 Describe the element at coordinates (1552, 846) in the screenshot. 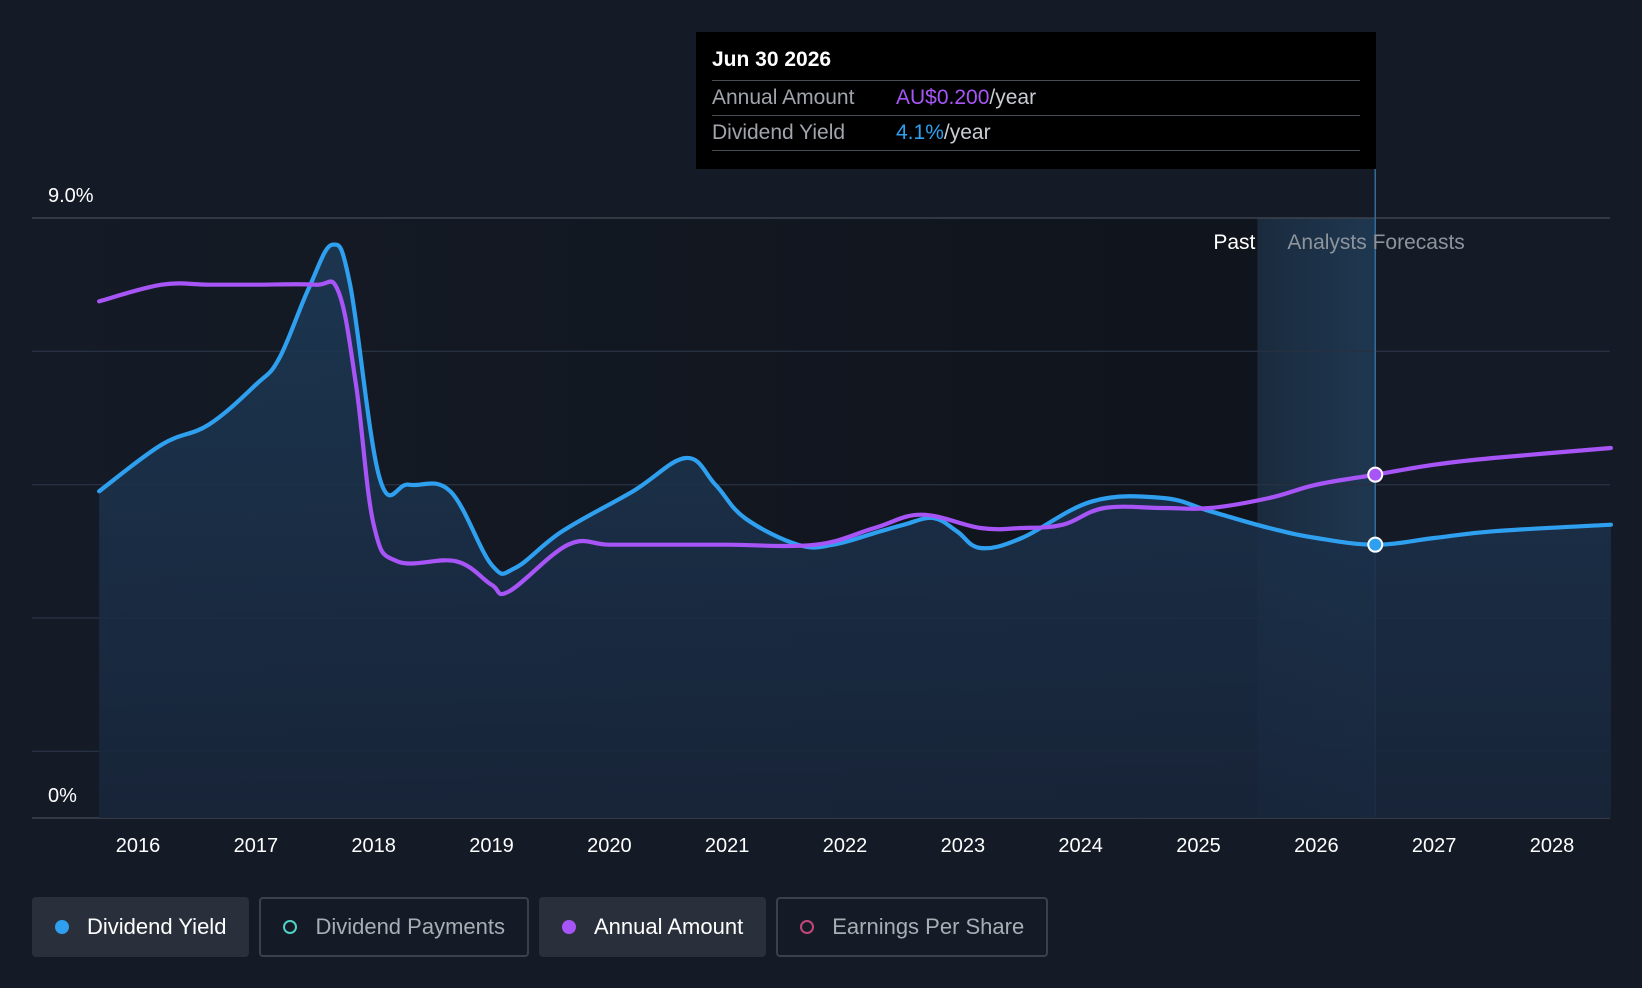

I see `x-tick-label: 2028` at that location.